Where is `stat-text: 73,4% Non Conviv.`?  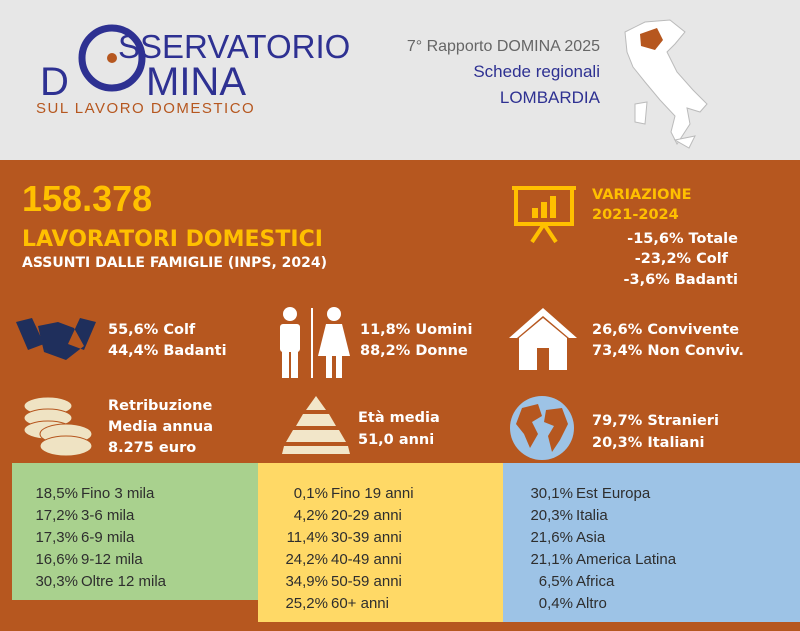
stat-text: 73,4% Non Conviv. is located at coordinates (668, 351).